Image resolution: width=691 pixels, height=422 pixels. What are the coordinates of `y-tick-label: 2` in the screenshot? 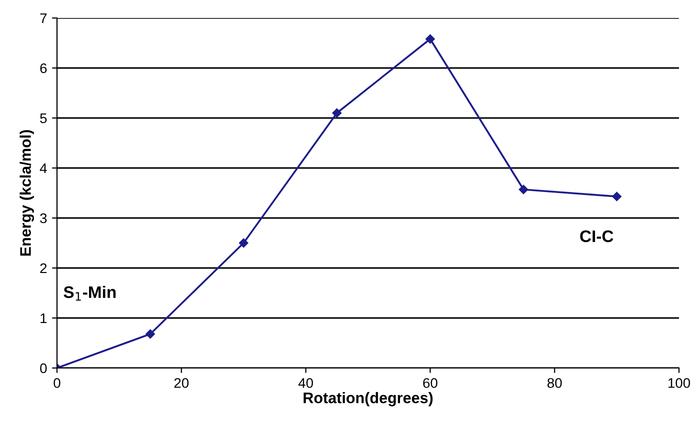 It's located at (43, 268).